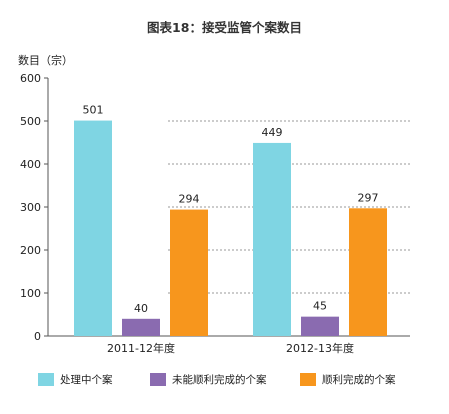  What do you see at coordinates (308, 379) in the screenshot?
I see `legend-swatch-successful` at bounding box center [308, 379].